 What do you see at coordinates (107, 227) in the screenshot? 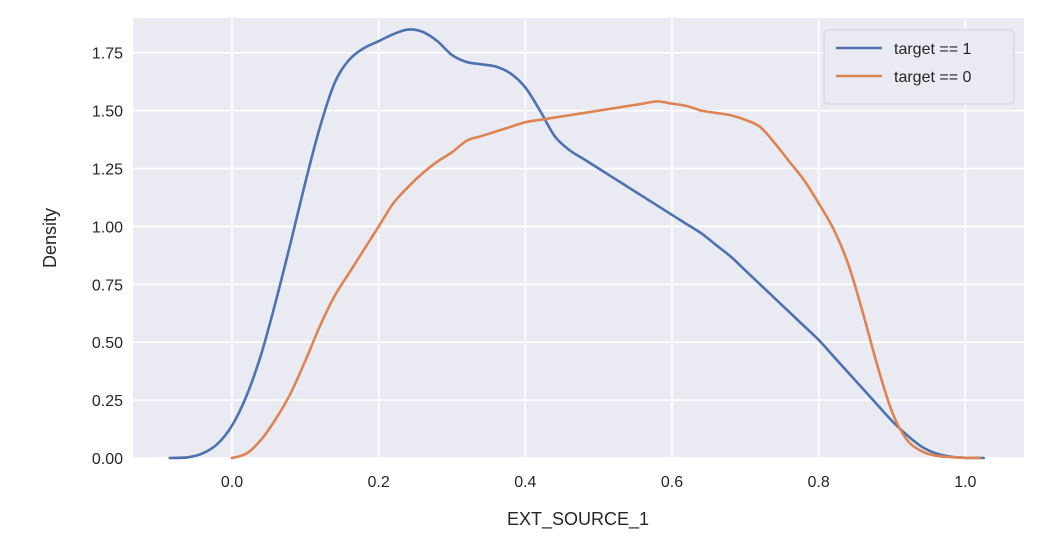
I see `y-tick-label: 1.00` at bounding box center [107, 227].